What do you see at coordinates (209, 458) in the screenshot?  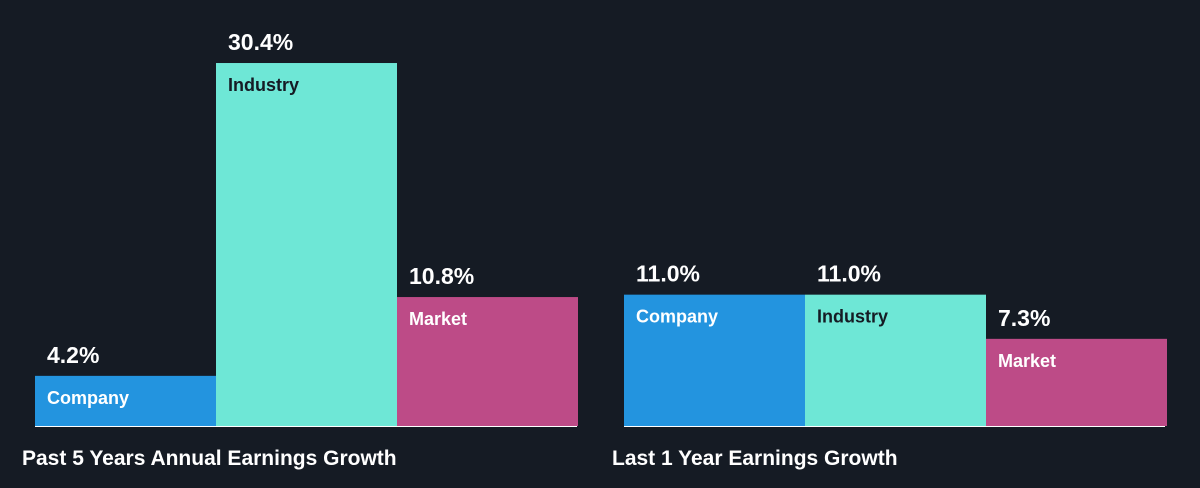 I see `chart-title: Past 5 Years Annual Earnings Growth` at bounding box center [209, 458].